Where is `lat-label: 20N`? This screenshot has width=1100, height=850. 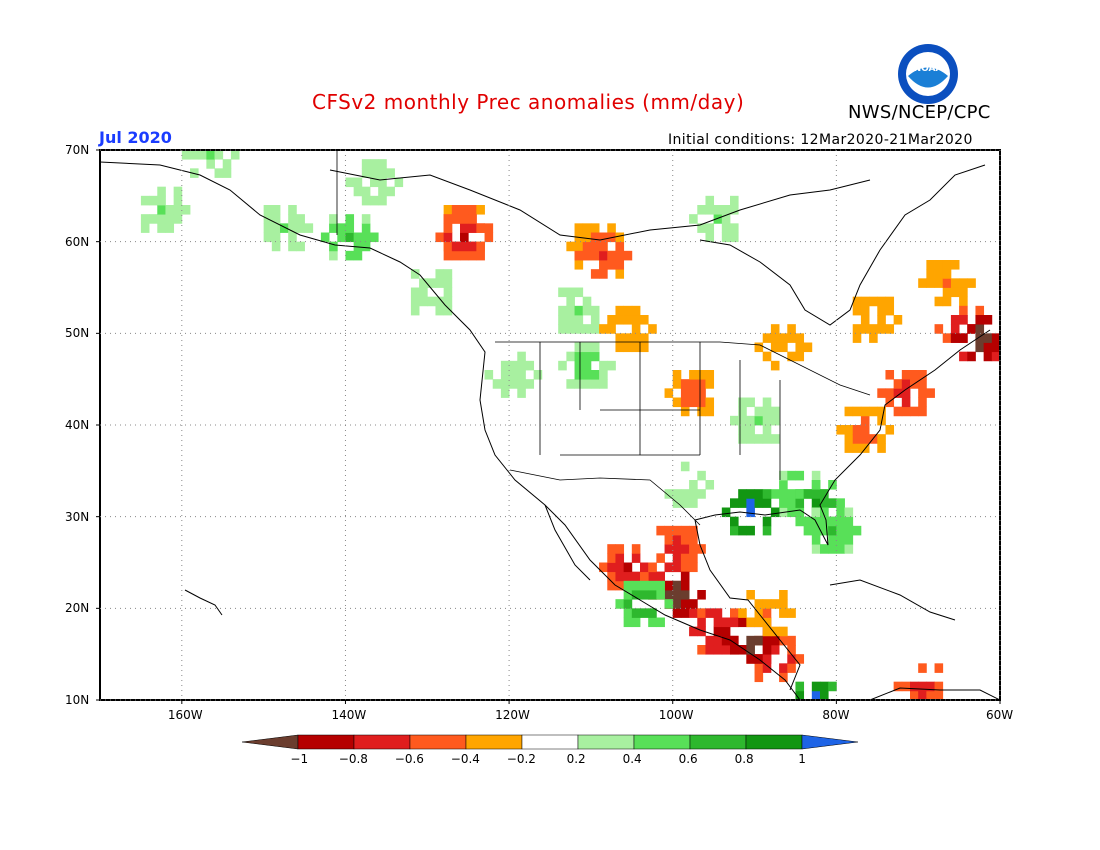 lat-label: 20N is located at coordinates (77, 608).